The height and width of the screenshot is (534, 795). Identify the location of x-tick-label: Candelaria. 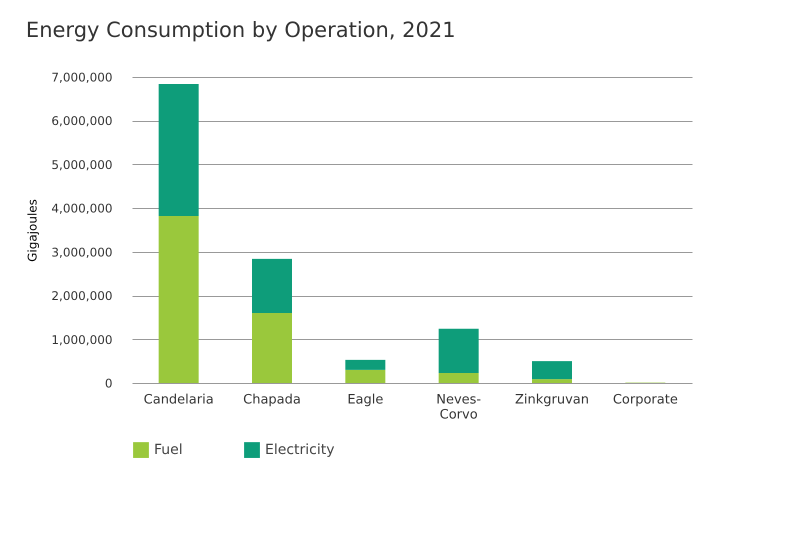
(179, 400).